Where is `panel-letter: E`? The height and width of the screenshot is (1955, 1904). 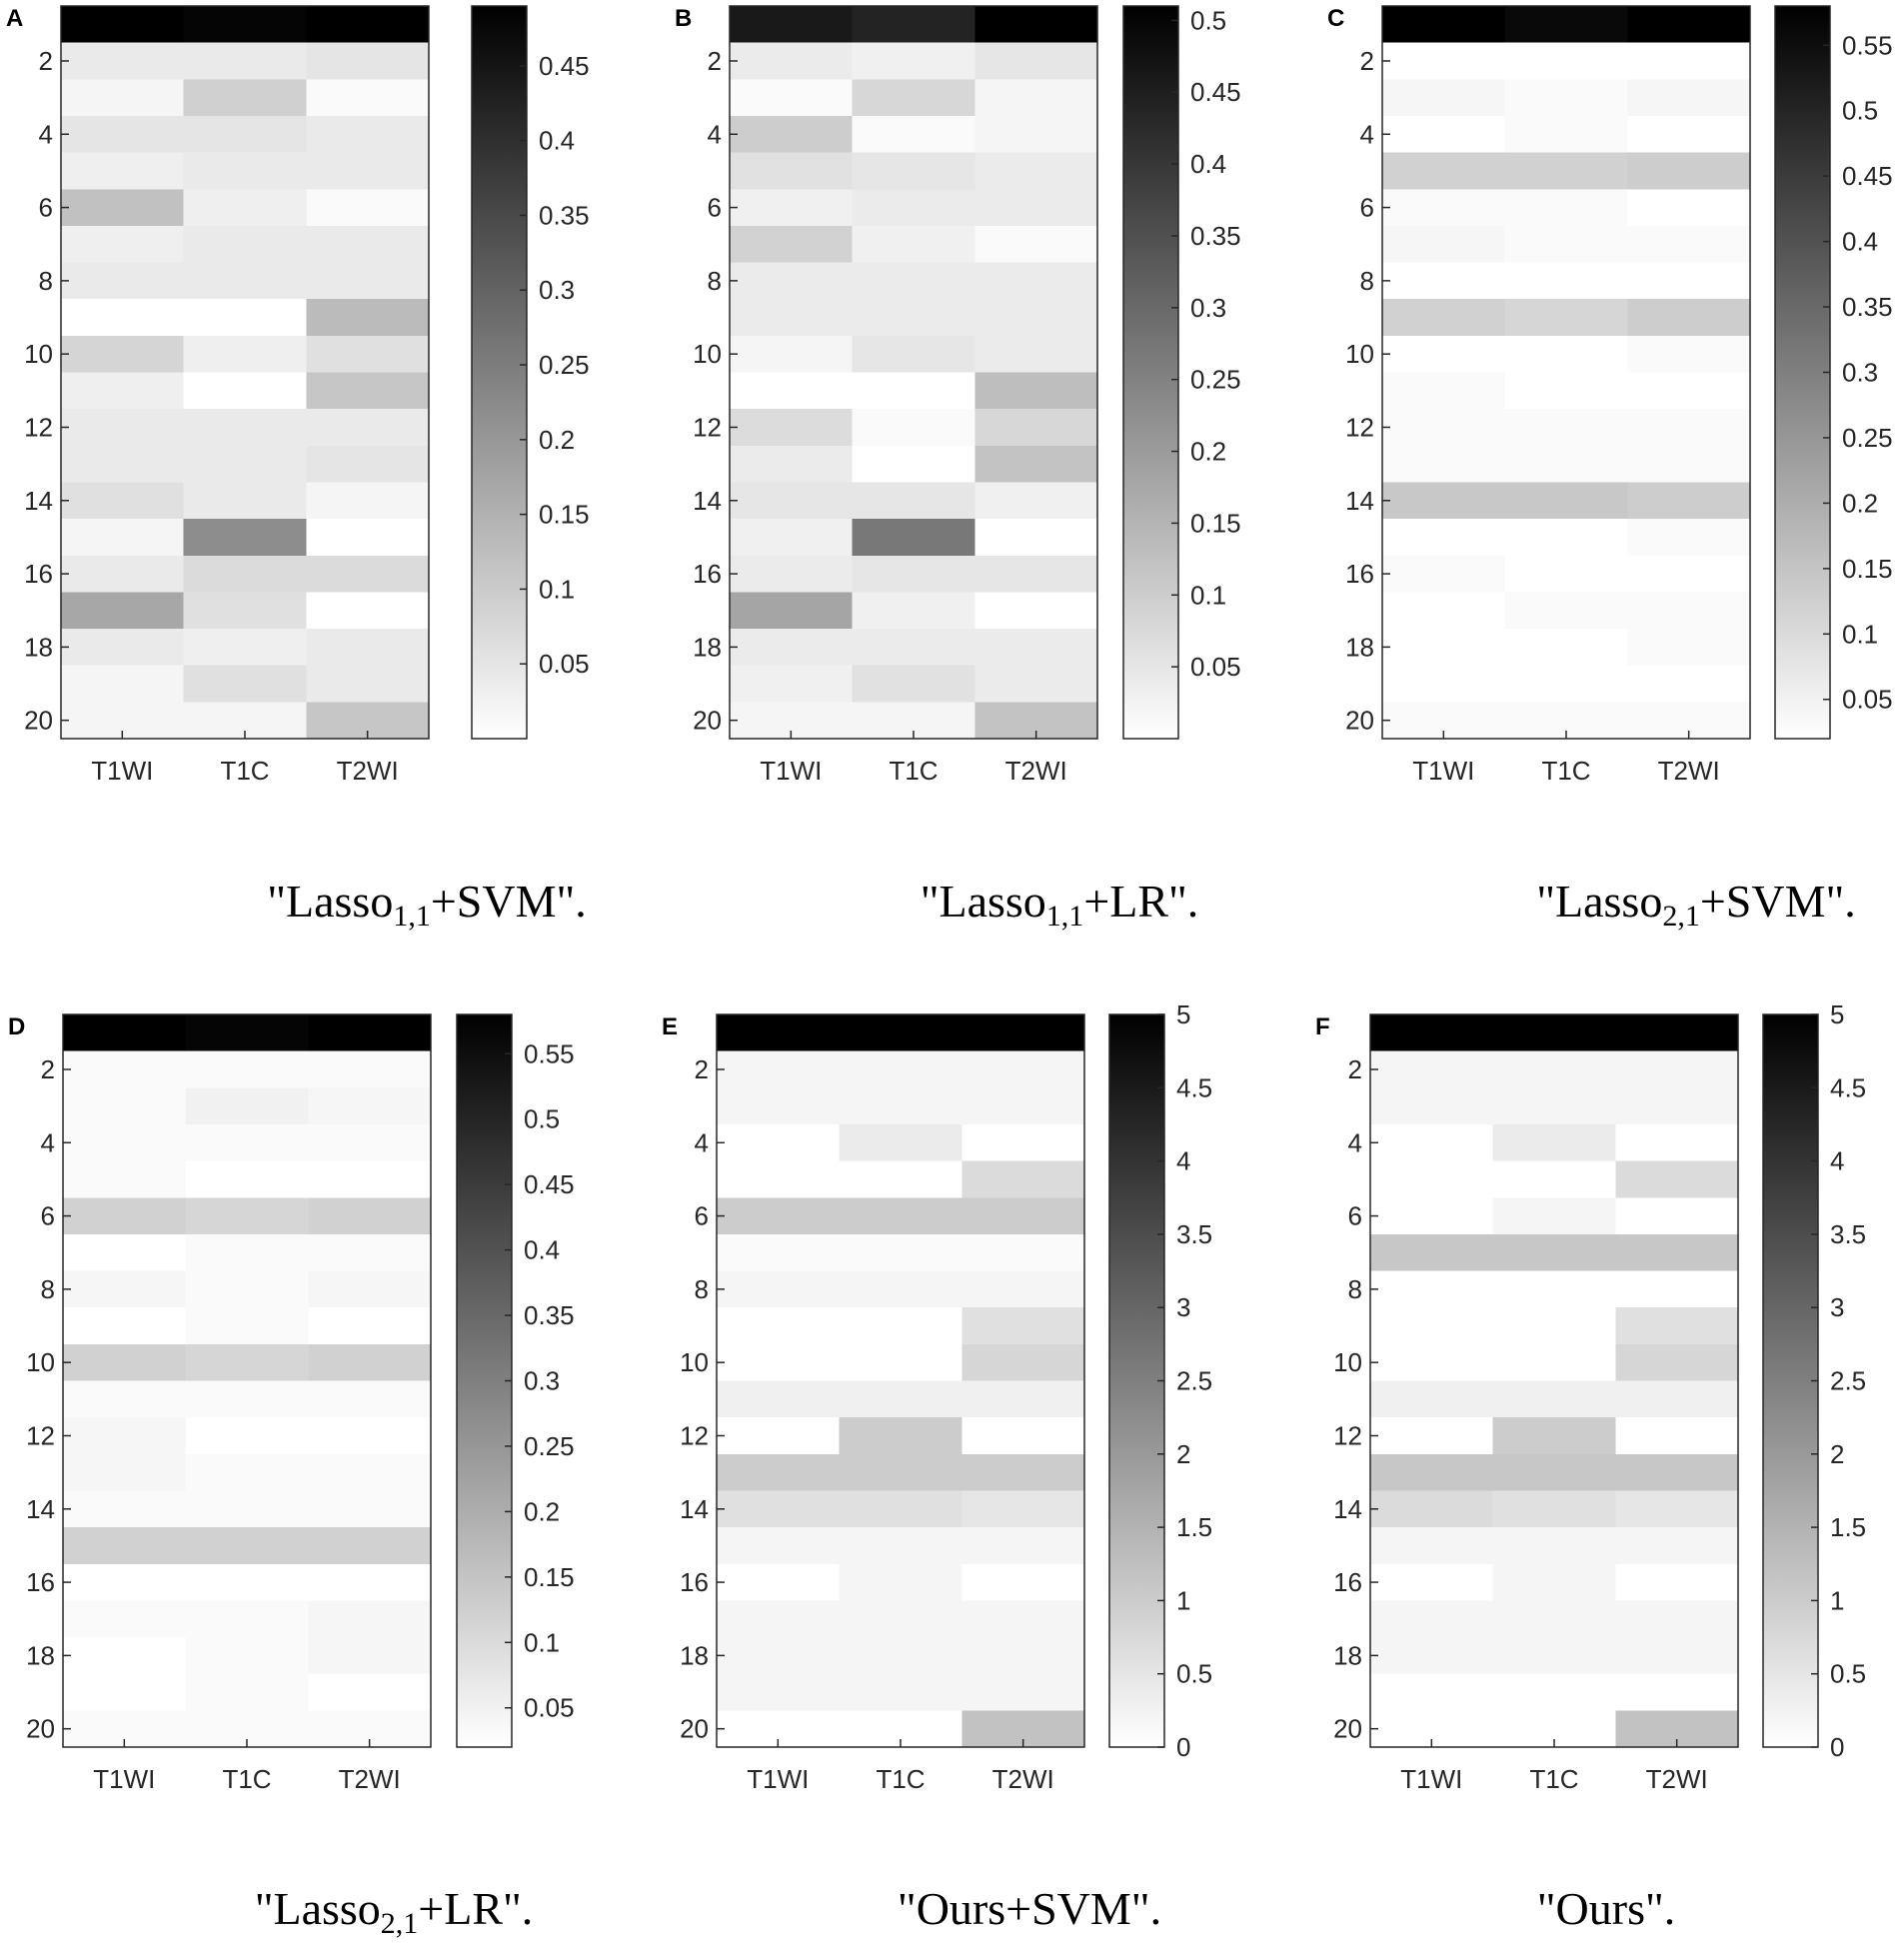 panel-letter: E is located at coordinates (670, 1027).